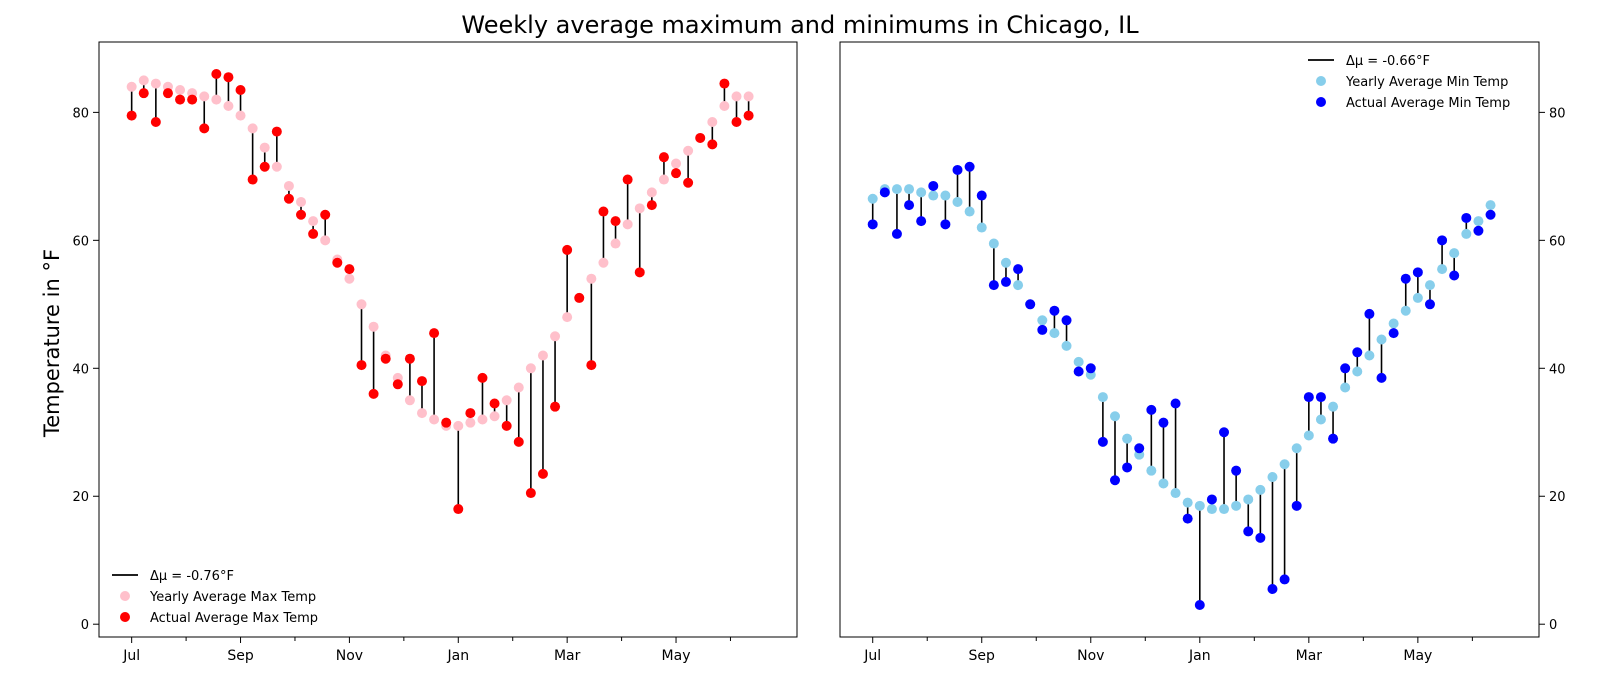  I want to click on x-tick-label: Nov, so click(349, 656).